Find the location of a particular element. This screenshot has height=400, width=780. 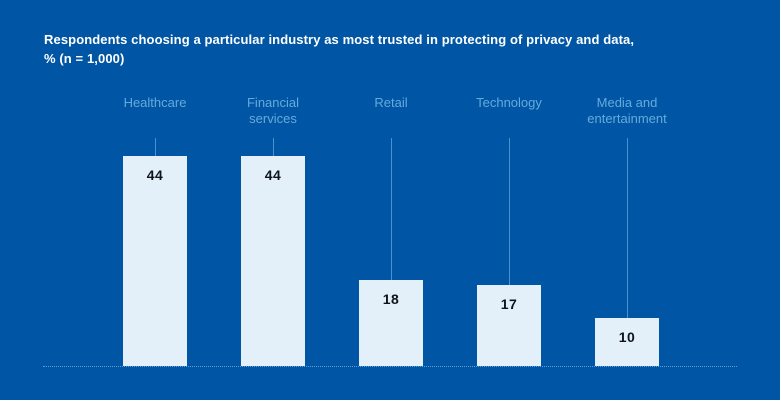

bar-value-label: 18 is located at coordinates (391, 299).